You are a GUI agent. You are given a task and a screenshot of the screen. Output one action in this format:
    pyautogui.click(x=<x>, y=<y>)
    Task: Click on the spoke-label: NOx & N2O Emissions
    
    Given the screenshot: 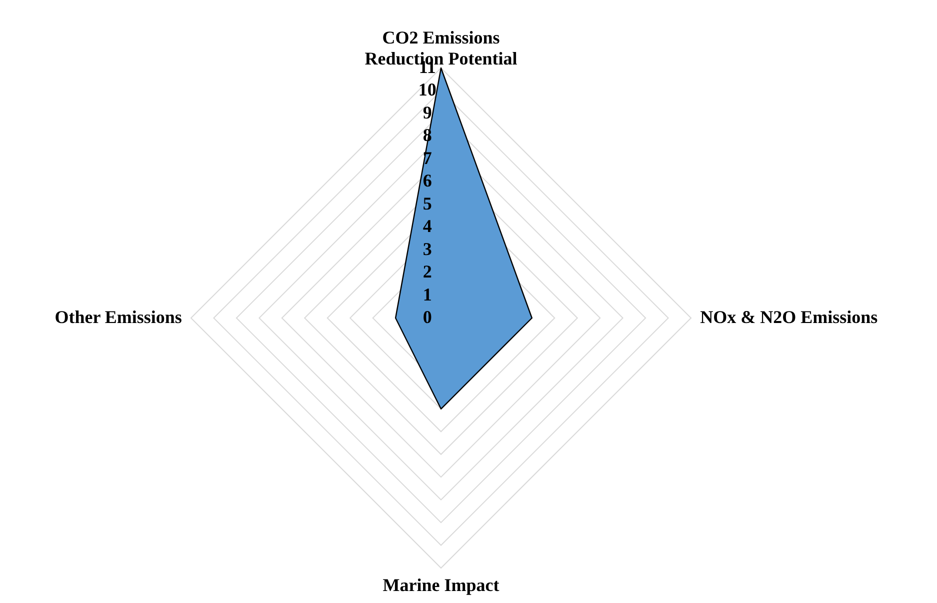 What is the action you would take?
    pyautogui.click(x=789, y=317)
    